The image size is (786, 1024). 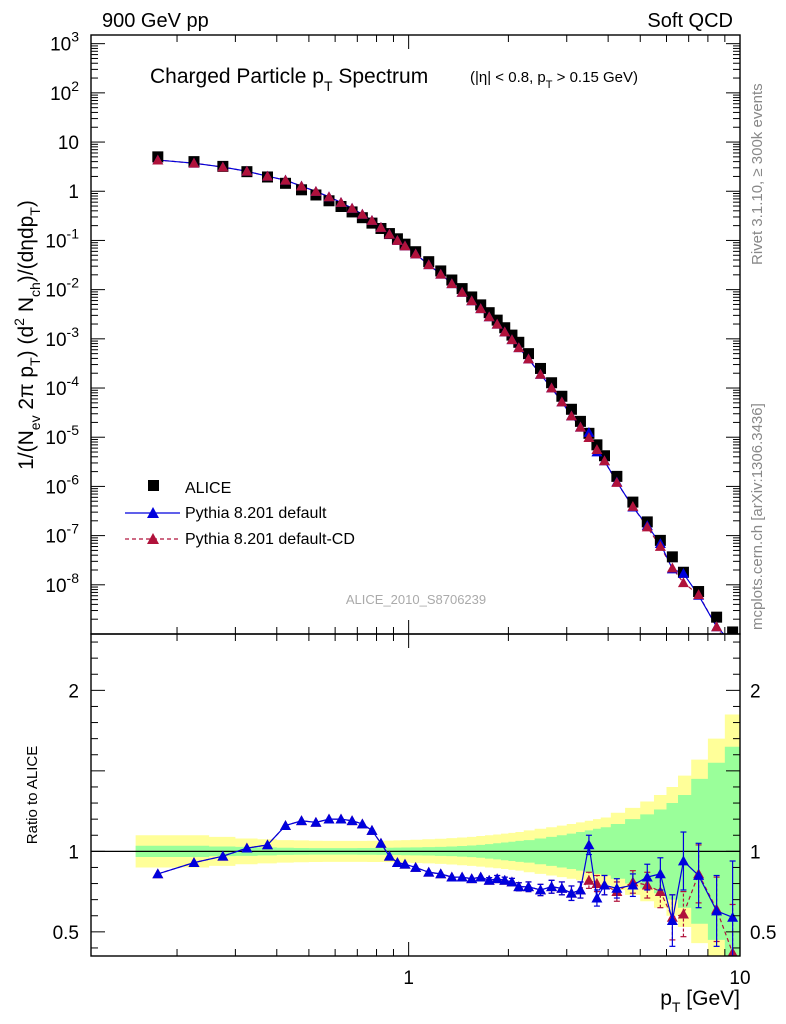 What do you see at coordinates (690, 21) in the screenshot?
I see `header-right: Soft QCD` at bounding box center [690, 21].